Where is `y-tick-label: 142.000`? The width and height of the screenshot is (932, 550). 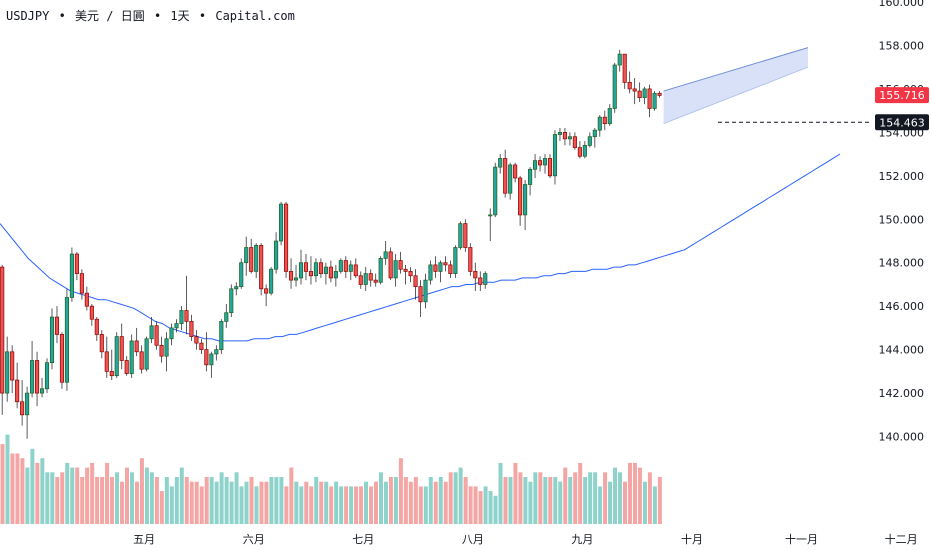
y-tick-label: 142.000 is located at coordinates (902, 393).